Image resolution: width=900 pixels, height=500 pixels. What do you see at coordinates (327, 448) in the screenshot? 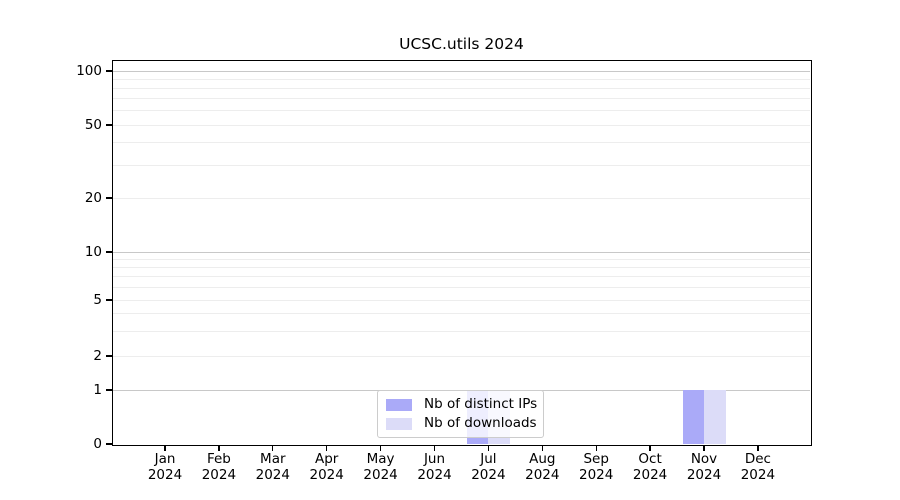
I see `x-tick-apr` at bounding box center [327, 448].